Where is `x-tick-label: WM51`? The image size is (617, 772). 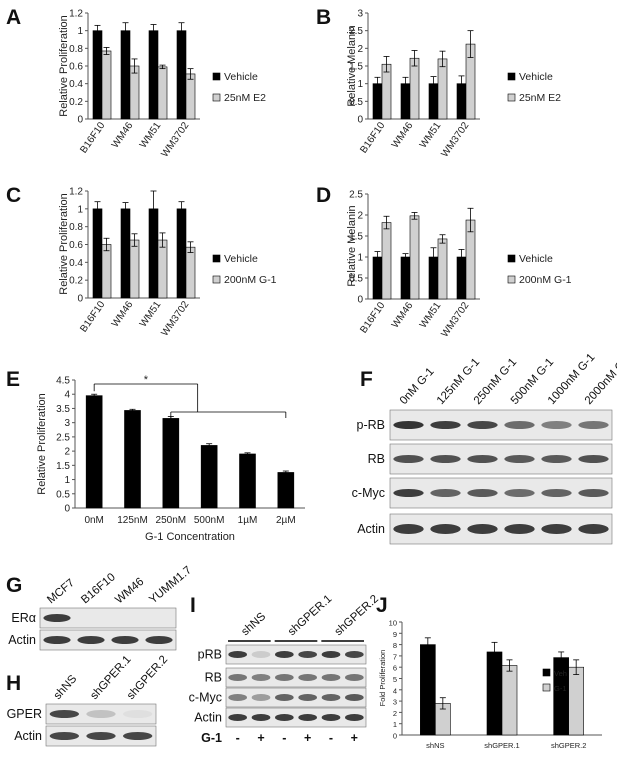
x-tick-label: WM51 is located at coordinates (431, 135).